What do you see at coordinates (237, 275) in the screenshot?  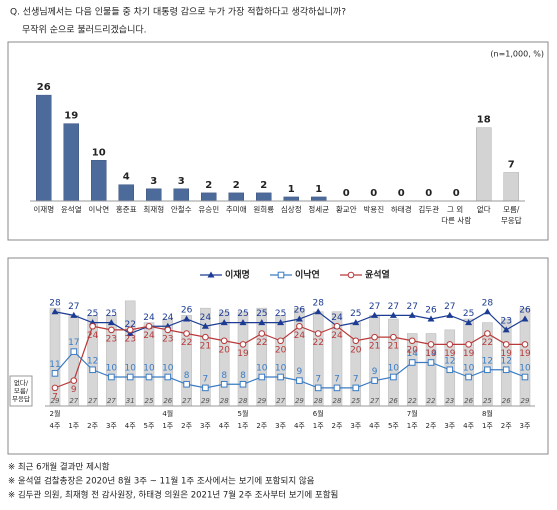 I see `legend-label: 이재명` at bounding box center [237, 275].